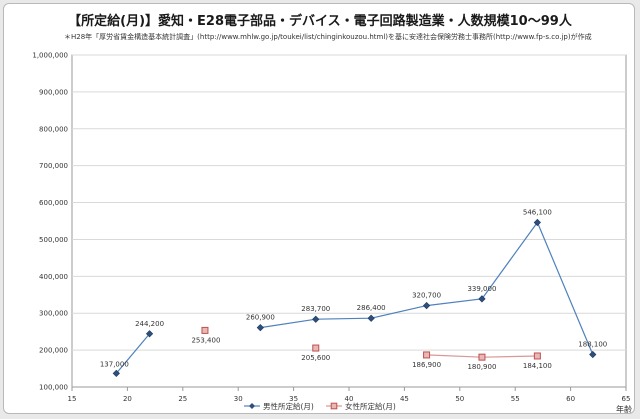 The height and width of the screenshot is (419, 640). Describe the element at coordinates (315, 358) in the screenshot. I see `female-data-label: 205,600` at that location.